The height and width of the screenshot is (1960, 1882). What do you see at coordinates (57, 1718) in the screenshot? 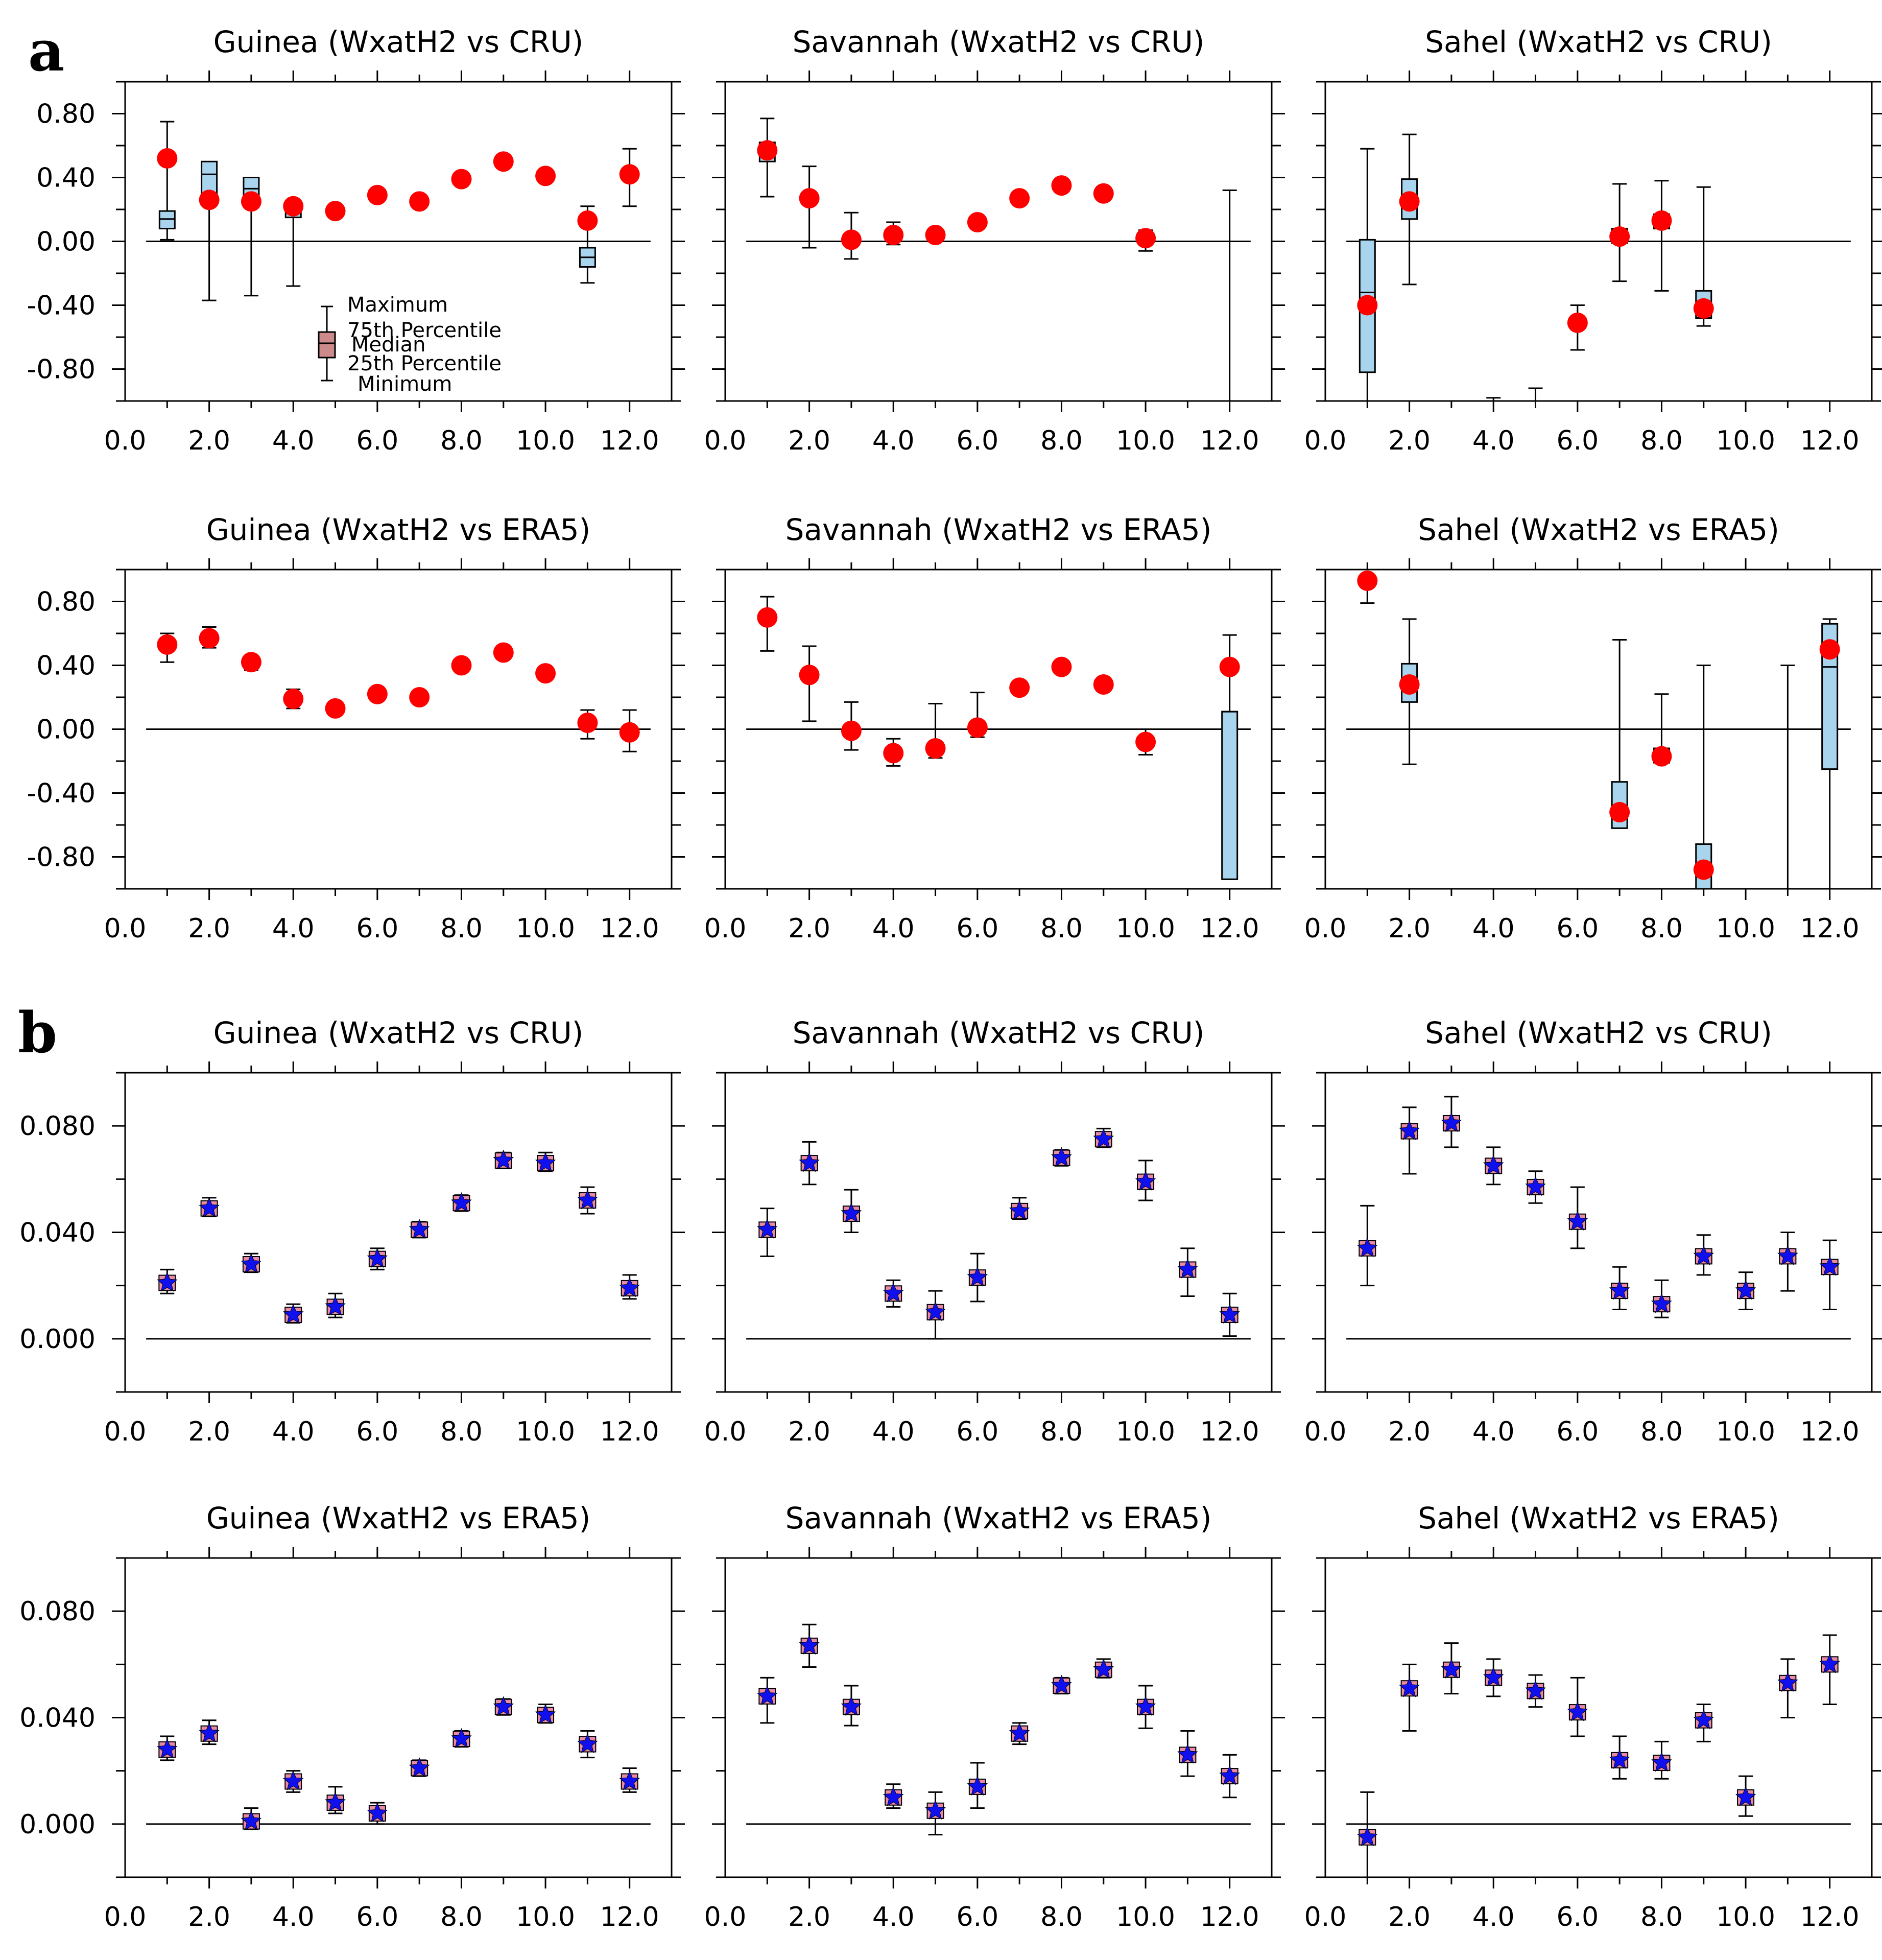
I see `y-tick-label: 0.040` at bounding box center [57, 1718].